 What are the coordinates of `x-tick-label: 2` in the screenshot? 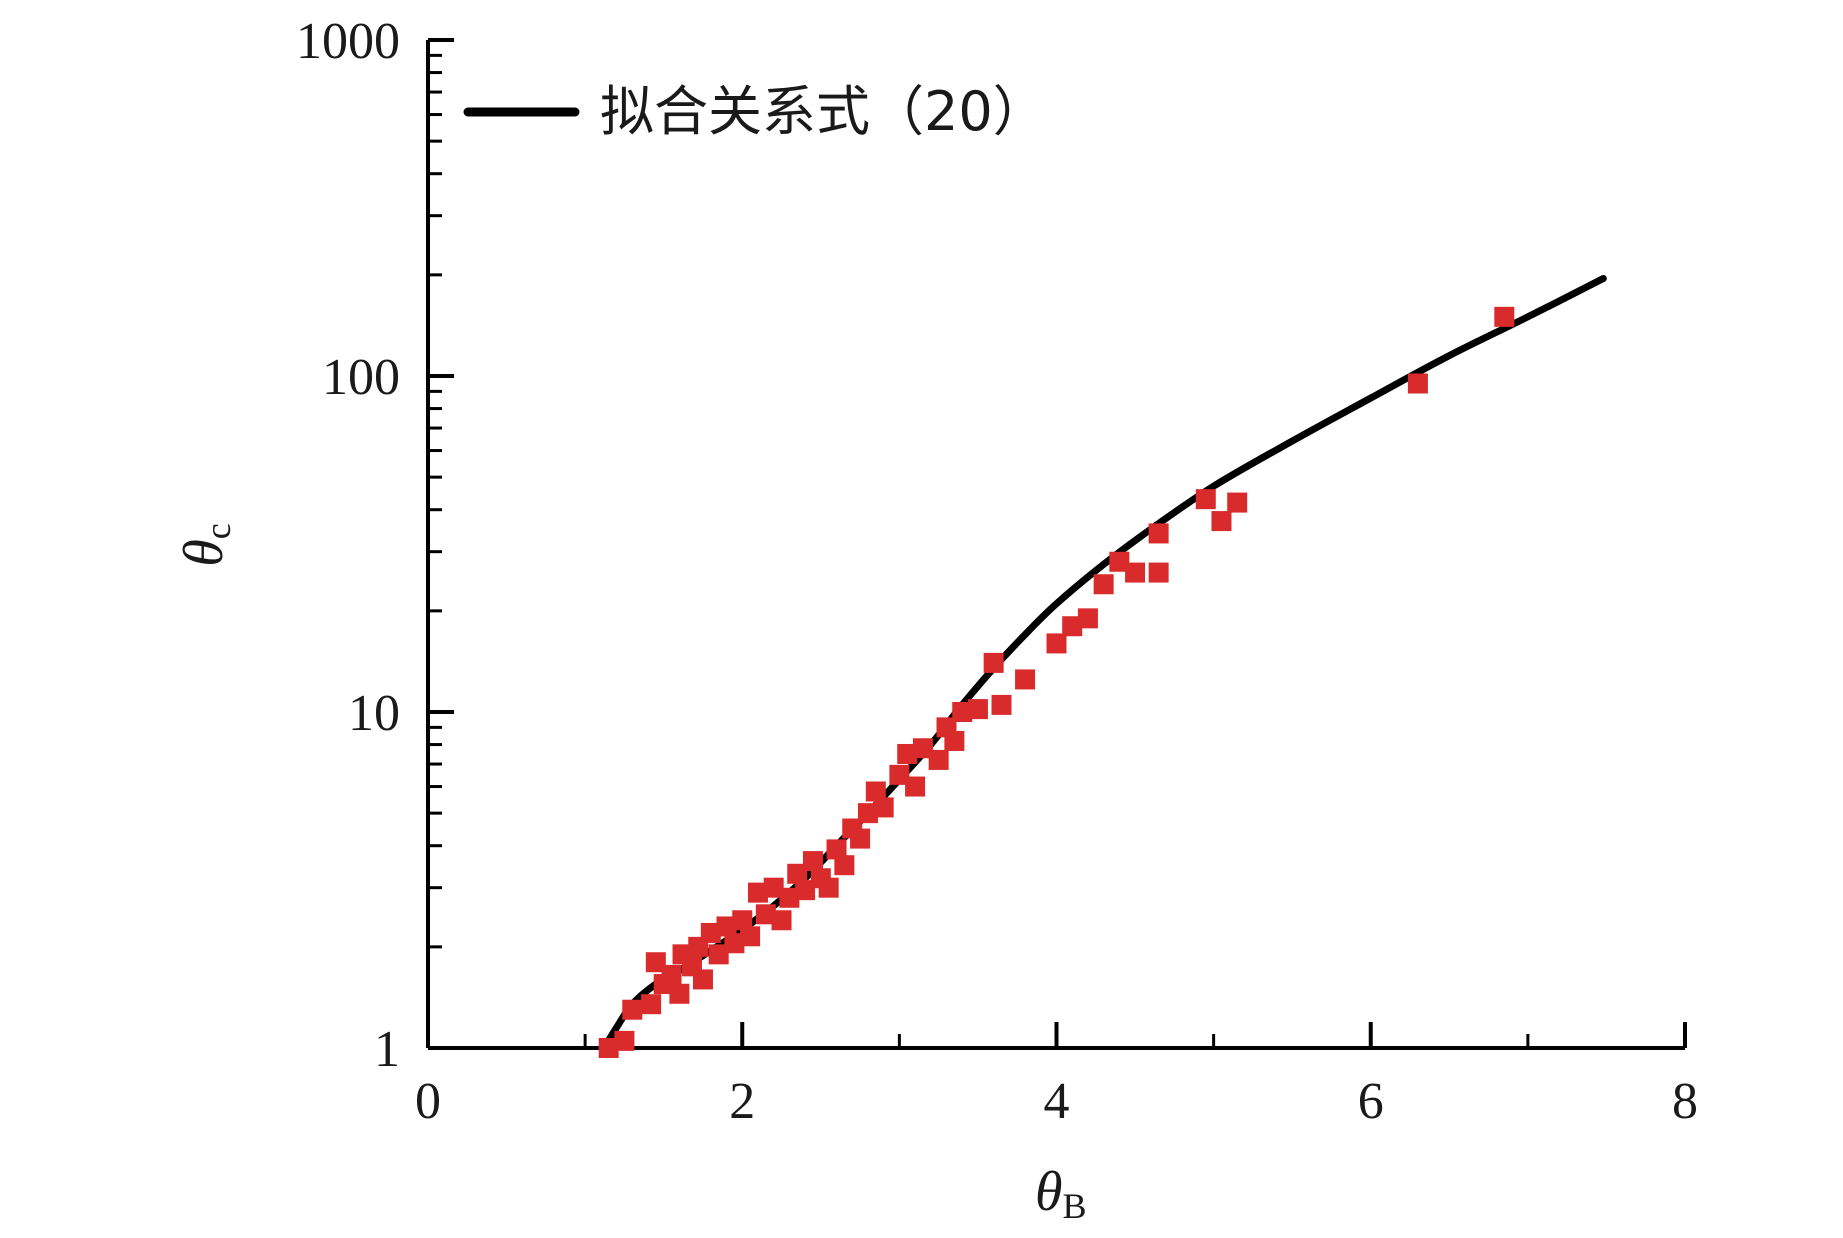 It's located at (742, 1101).